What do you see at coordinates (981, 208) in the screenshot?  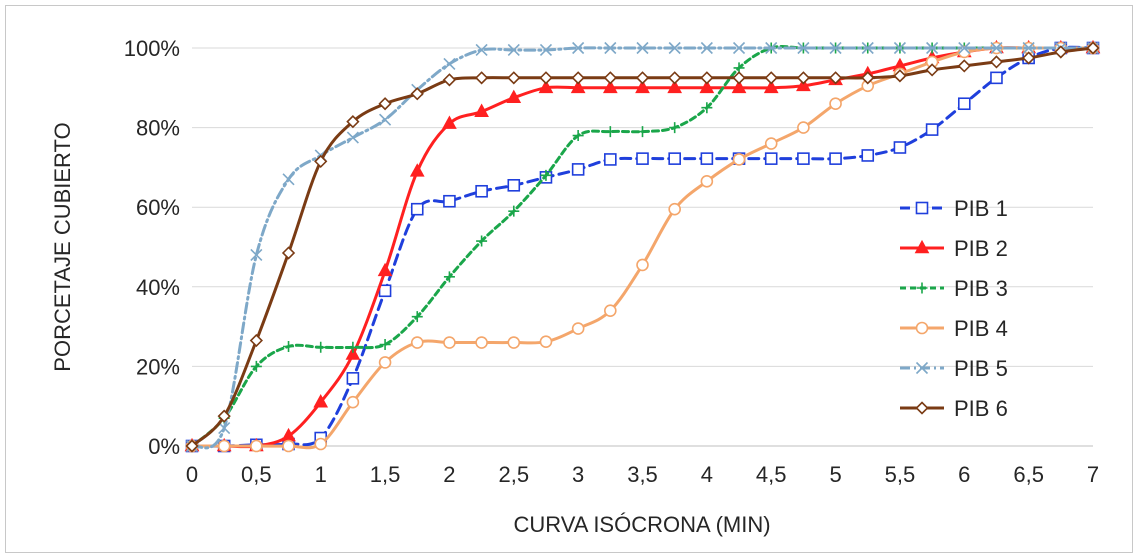 I see `legend-label: PIB 1` at bounding box center [981, 208].